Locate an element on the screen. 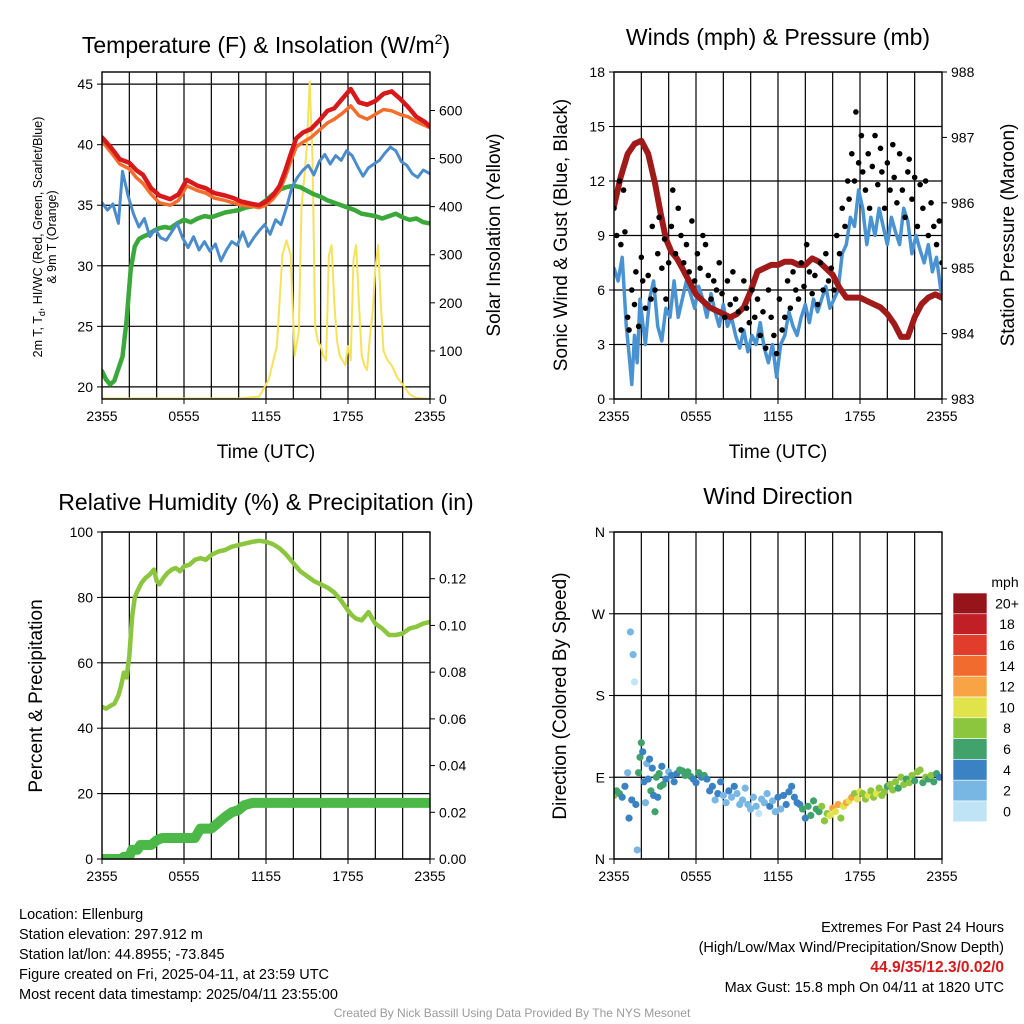 The image size is (1024, 1024). svg-text: & 9m T (Orange) is located at coordinates (52, 236).